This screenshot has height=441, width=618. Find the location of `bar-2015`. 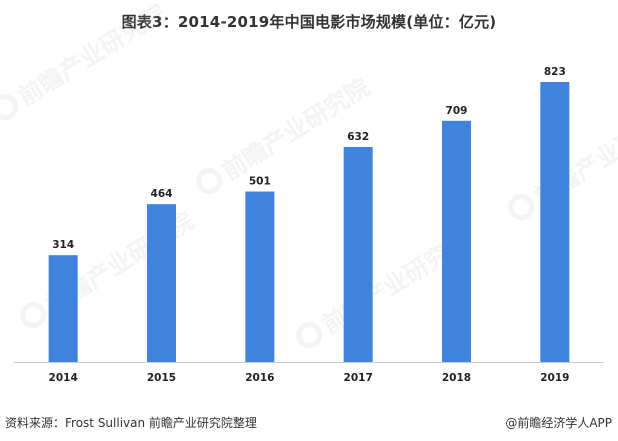

bar-2015 is located at coordinates (161, 283).